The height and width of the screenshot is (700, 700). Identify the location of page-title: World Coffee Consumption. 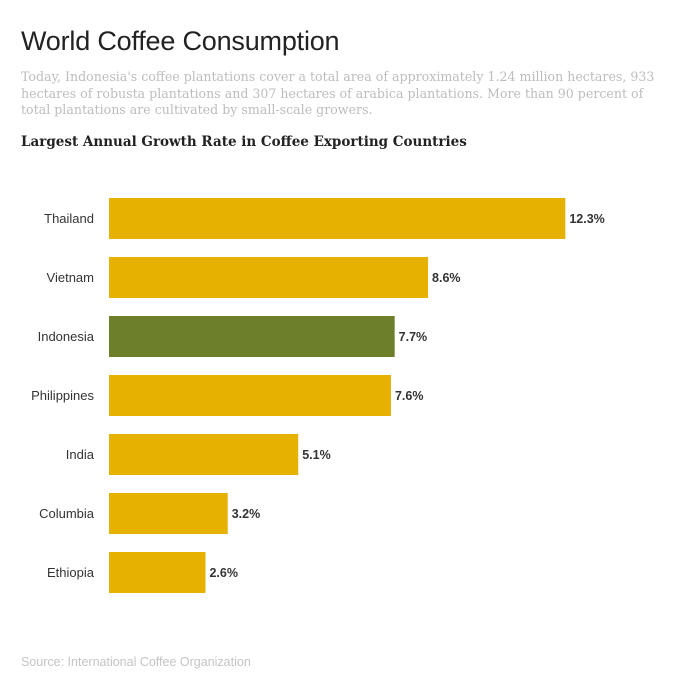
(180, 41).